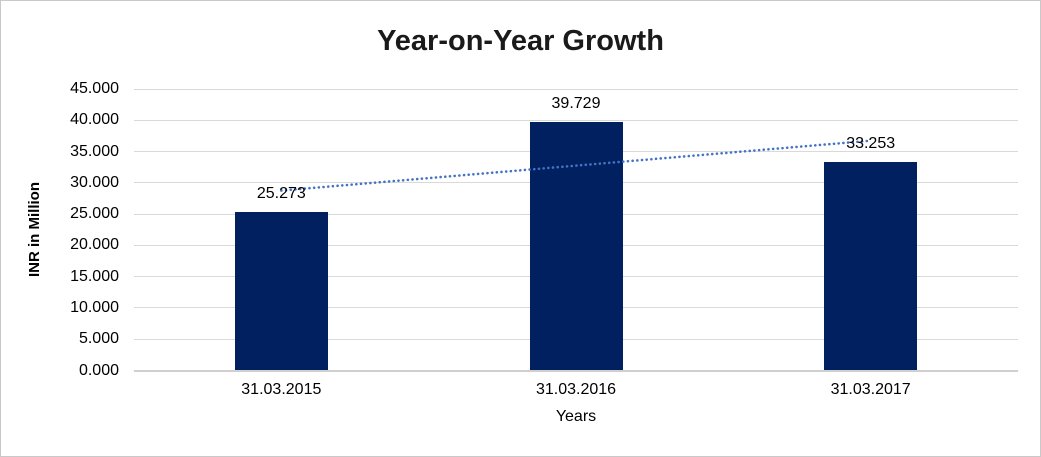 The image size is (1041, 457). I want to click on y-tick-label: 30.000, so click(94, 182).